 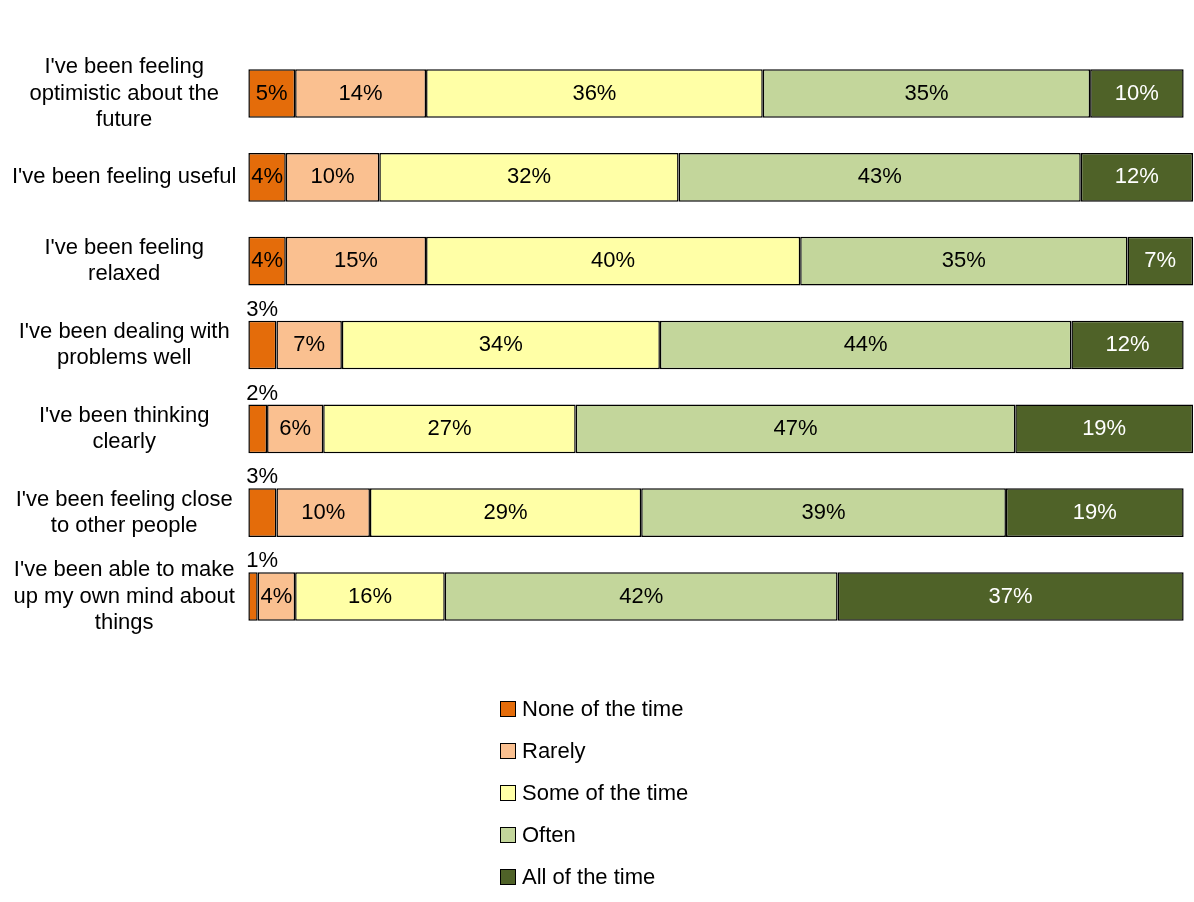 I want to click on data-label: 39%, so click(x=823, y=511).